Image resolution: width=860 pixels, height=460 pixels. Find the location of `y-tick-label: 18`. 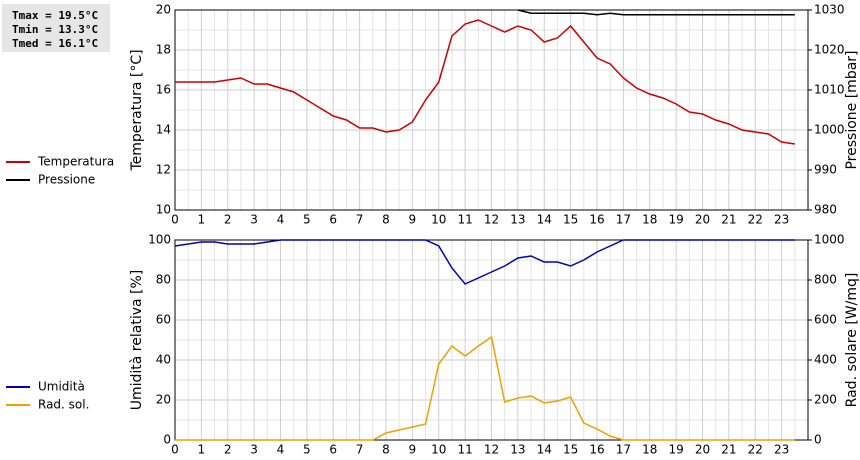

y-tick-label: 18 is located at coordinates (163, 50).